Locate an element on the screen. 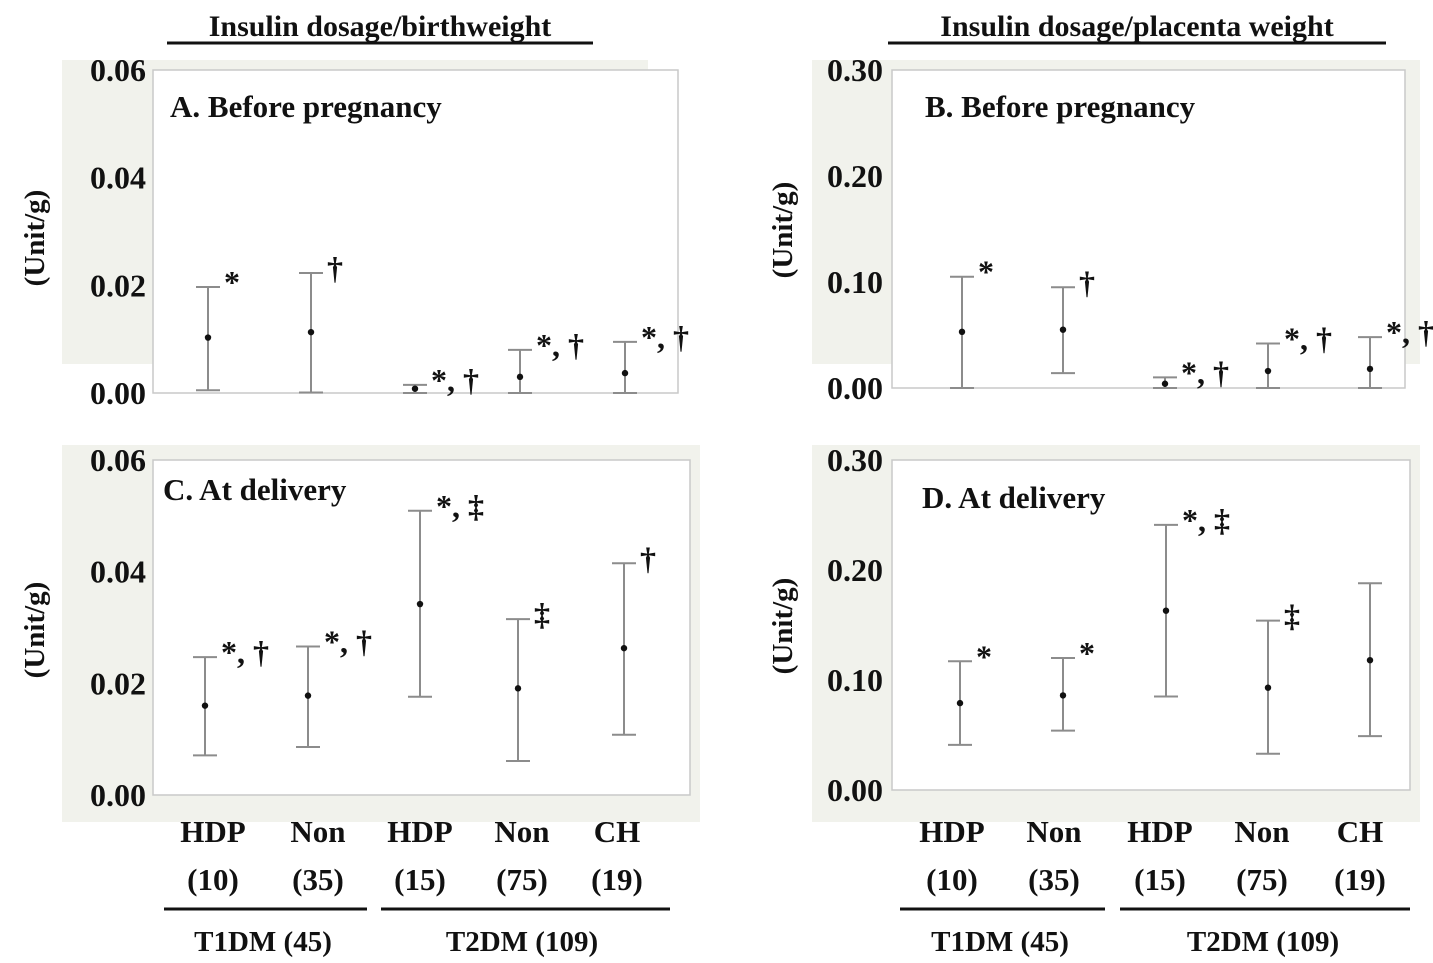 This screenshot has height=963, width=1433. panel-title: A. Before pregnancy is located at coordinates (306, 106).